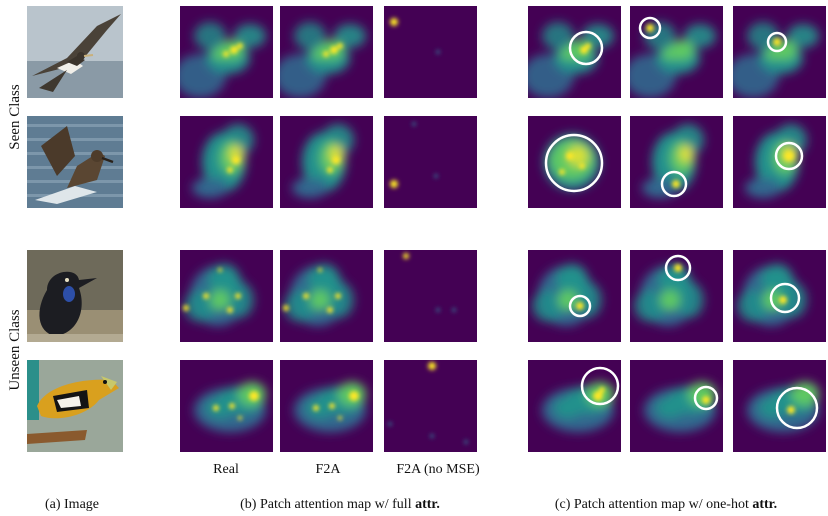  Describe the element at coordinates (226, 469) in the screenshot. I see `col-label-real: Real` at that location.